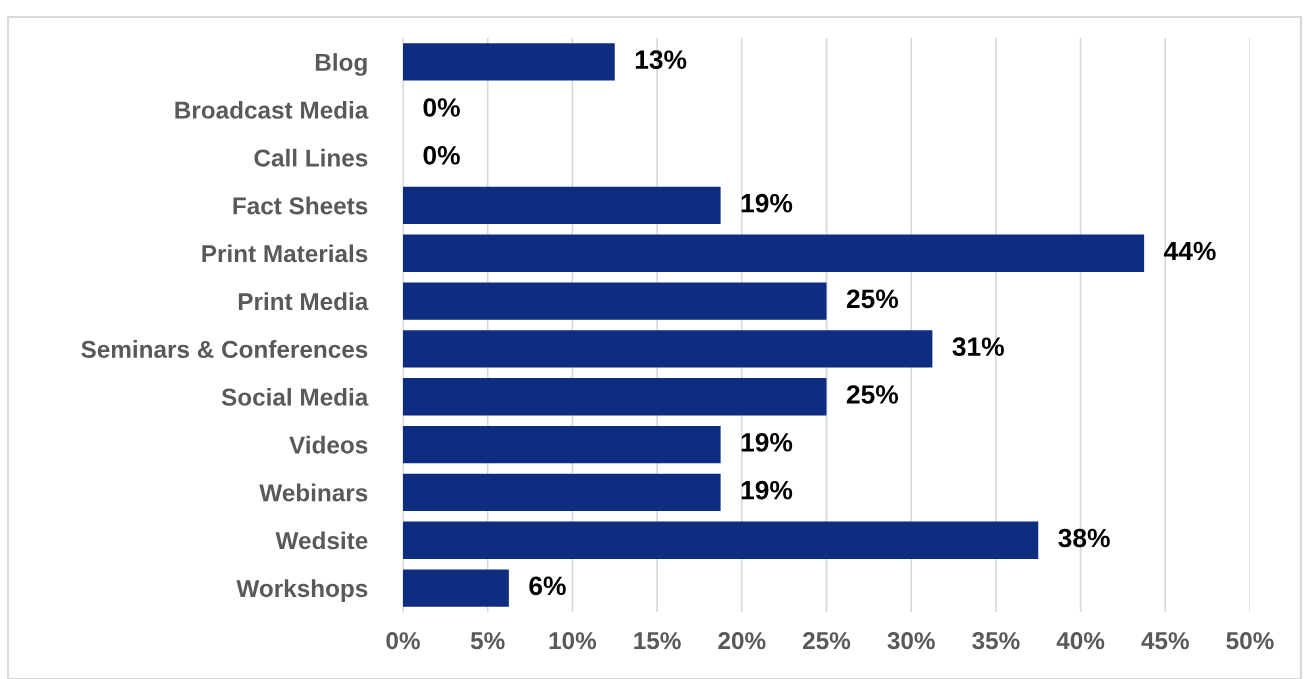 The height and width of the screenshot is (679, 1309). I want to click on data-label: 31%, so click(978, 347).